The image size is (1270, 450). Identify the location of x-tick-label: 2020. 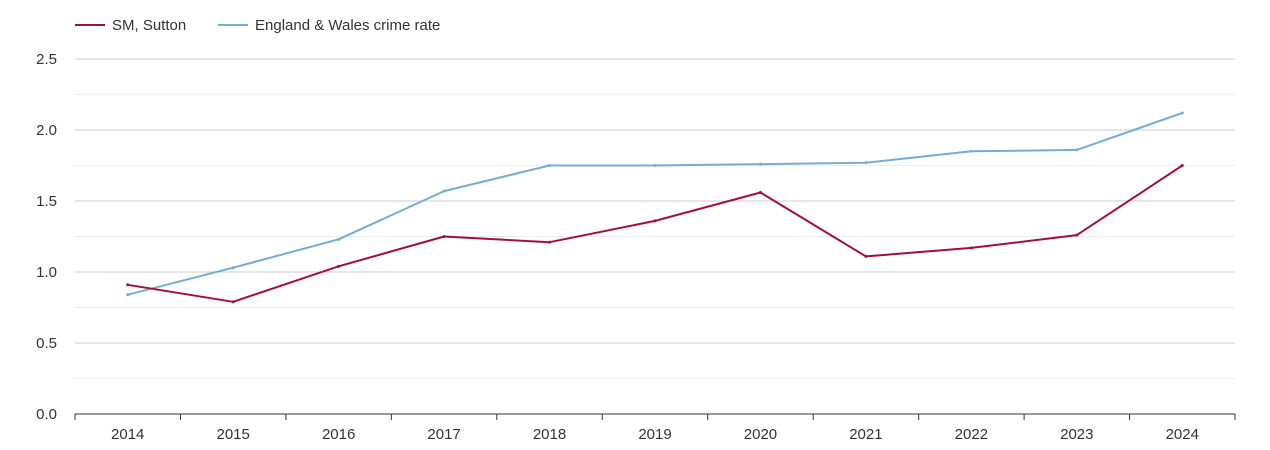
(760, 434).